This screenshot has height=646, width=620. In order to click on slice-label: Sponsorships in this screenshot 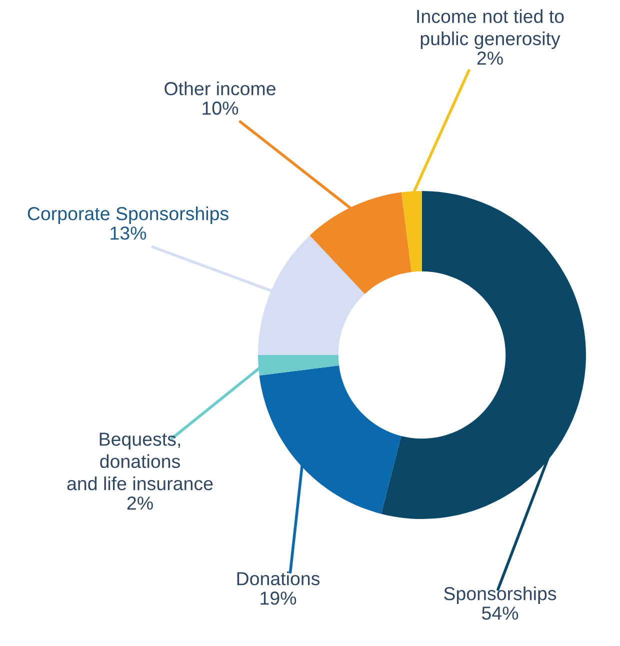, I will do `click(500, 595)`.